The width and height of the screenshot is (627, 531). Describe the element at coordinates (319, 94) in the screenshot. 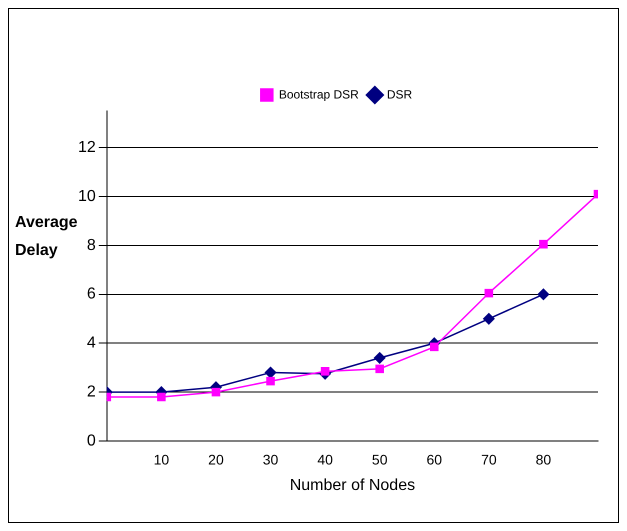

I see `legend-label: Bootstrap DSR` at that location.